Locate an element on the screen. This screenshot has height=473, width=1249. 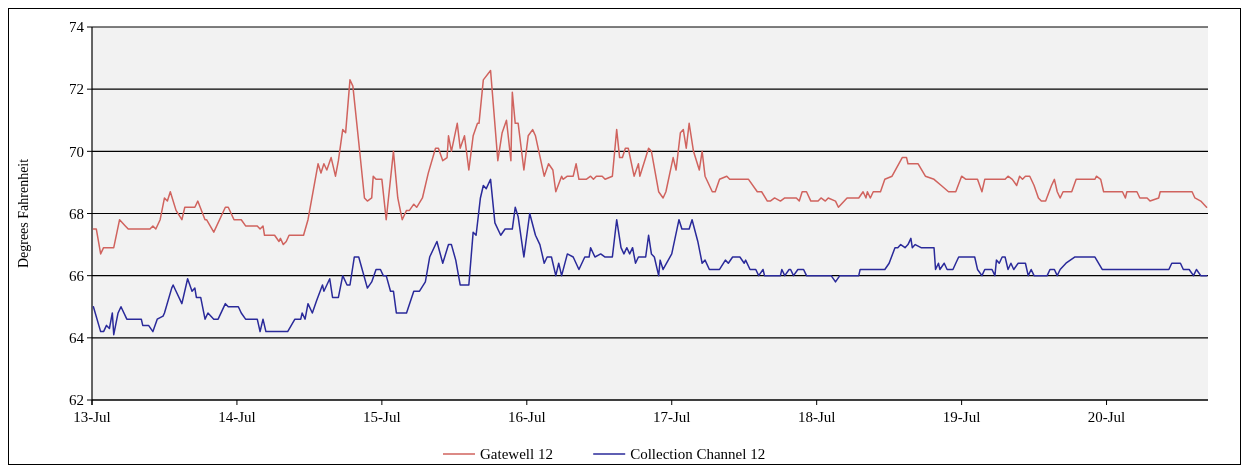
x-tick-label: 20-Jul is located at coordinates (1106, 417).